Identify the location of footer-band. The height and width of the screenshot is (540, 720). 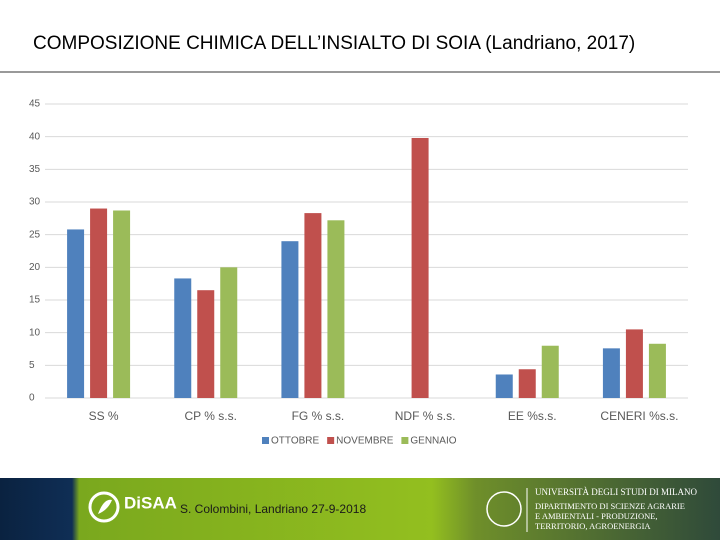
(360, 509).